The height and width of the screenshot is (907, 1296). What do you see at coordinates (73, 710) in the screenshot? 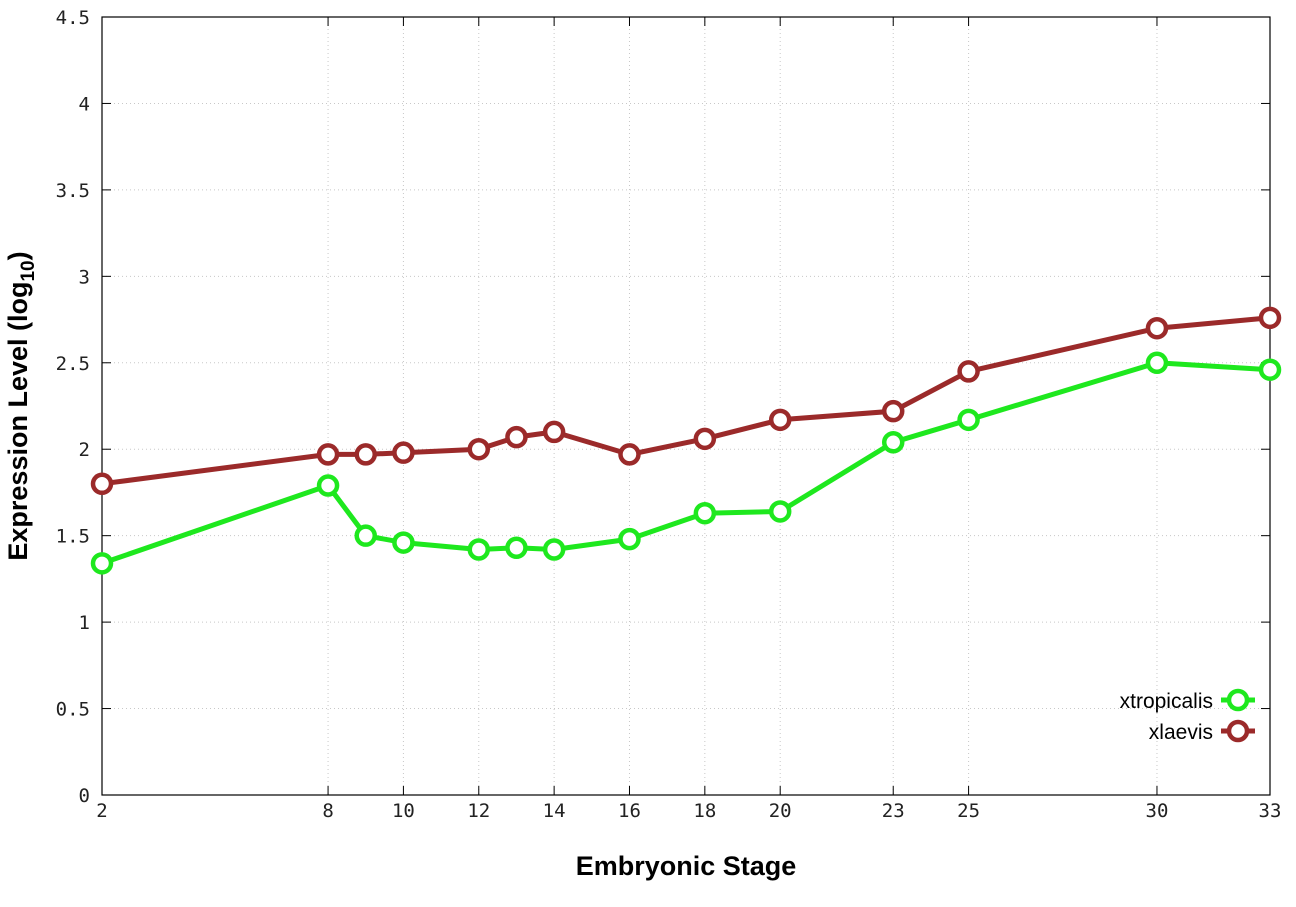
I see `y-tick-label: 0.5` at bounding box center [73, 710].